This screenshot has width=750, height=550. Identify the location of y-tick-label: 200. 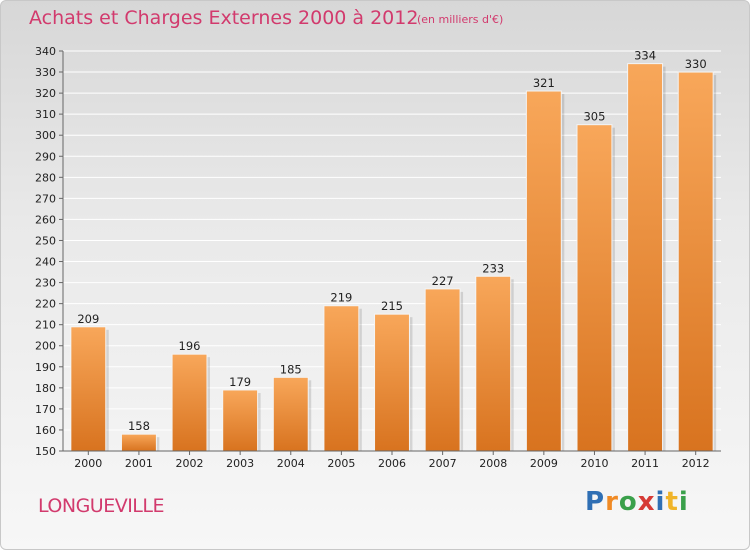
(45, 346).